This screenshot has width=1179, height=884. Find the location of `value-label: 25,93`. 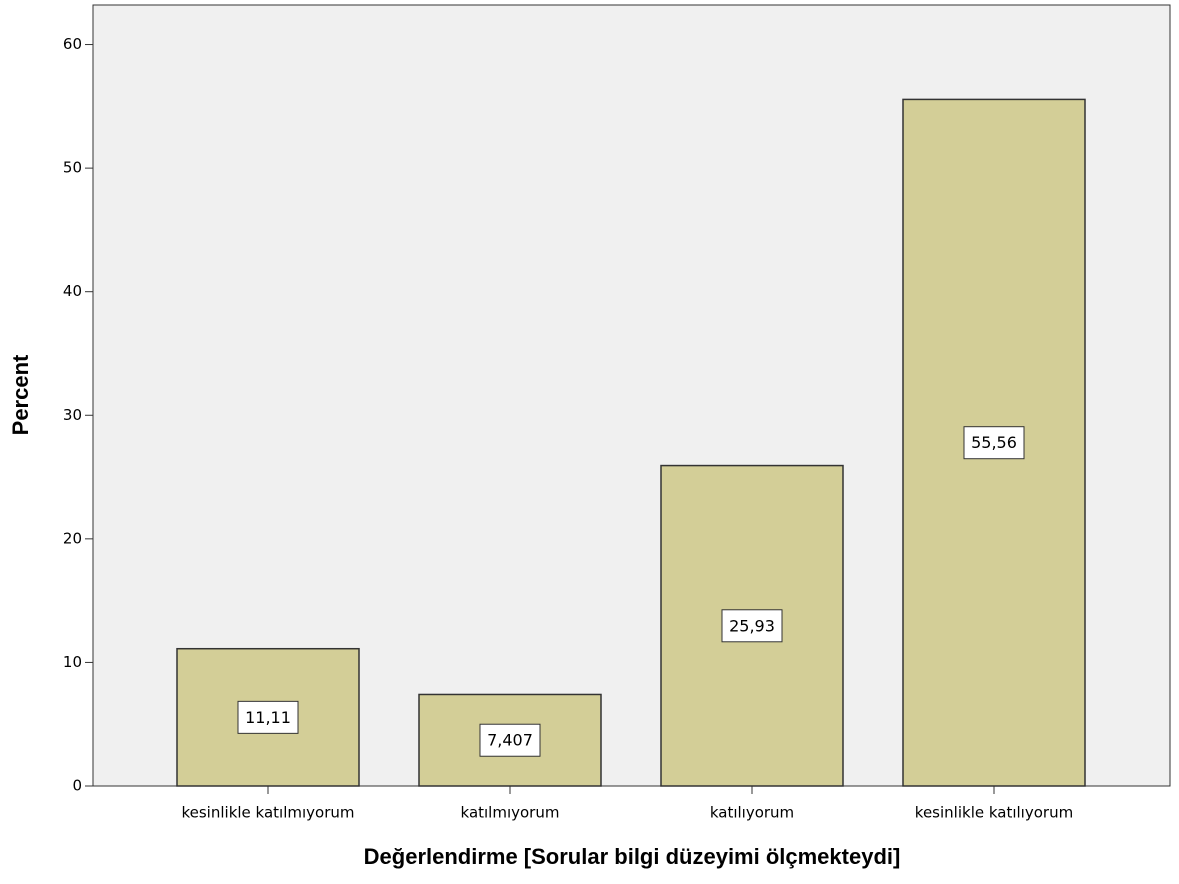

value-label: 25,93 is located at coordinates (752, 625).